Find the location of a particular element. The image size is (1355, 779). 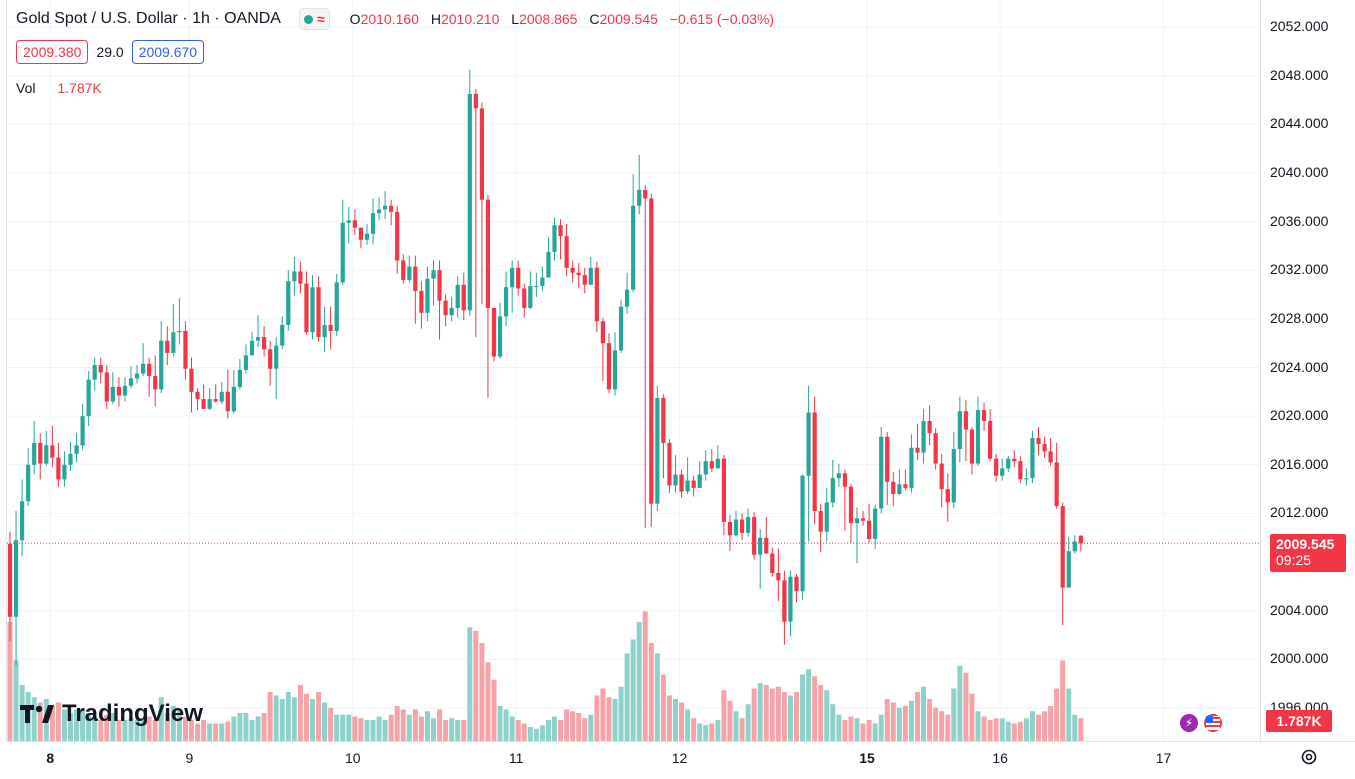

time-tick-label: 9 is located at coordinates (189, 758).